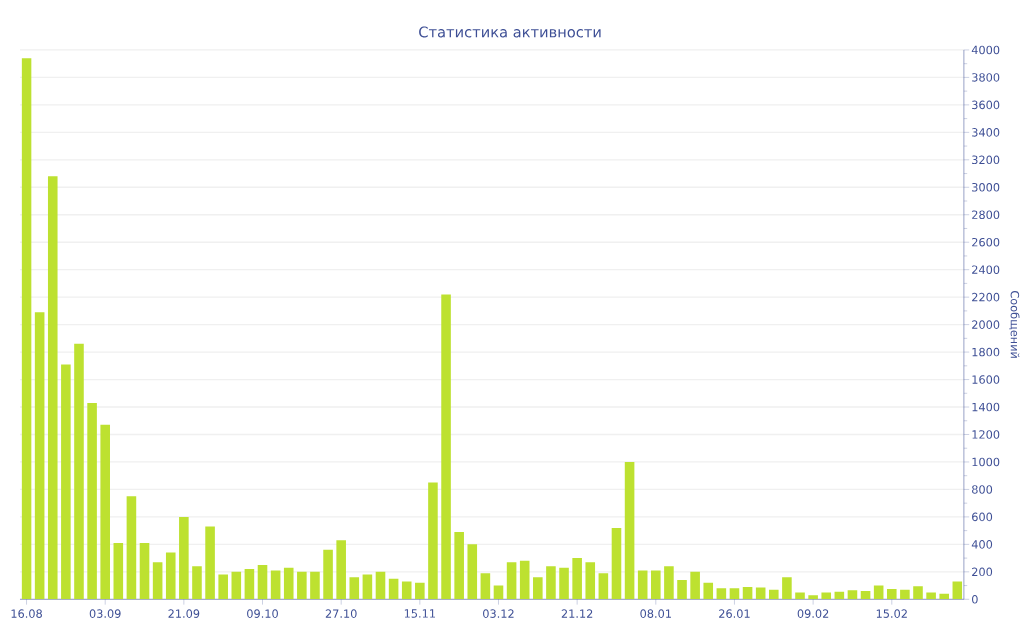 The image size is (1024, 639). What do you see at coordinates (985, 50) in the screenshot?
I see `y-tick-label: 4000` at bounding box center [985, 50].